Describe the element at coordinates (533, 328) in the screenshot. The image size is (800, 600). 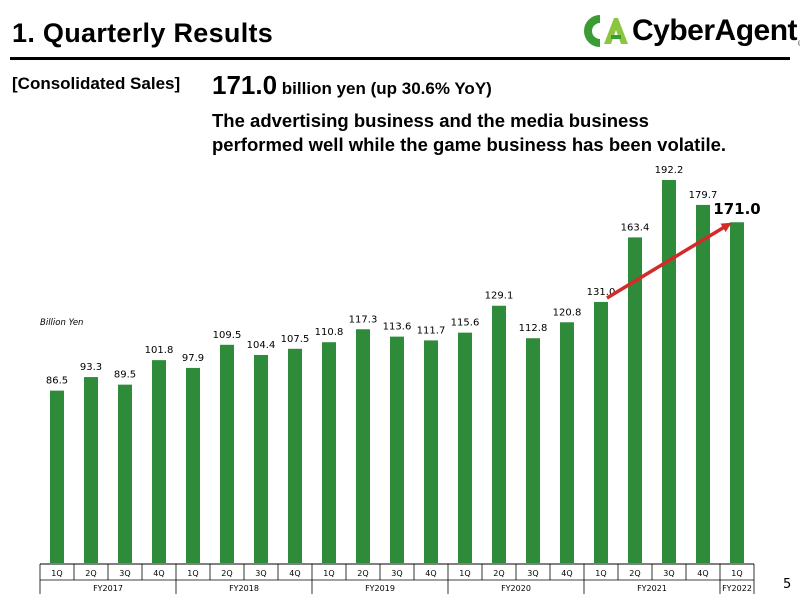
I see `data-label: 112.8` at that location.